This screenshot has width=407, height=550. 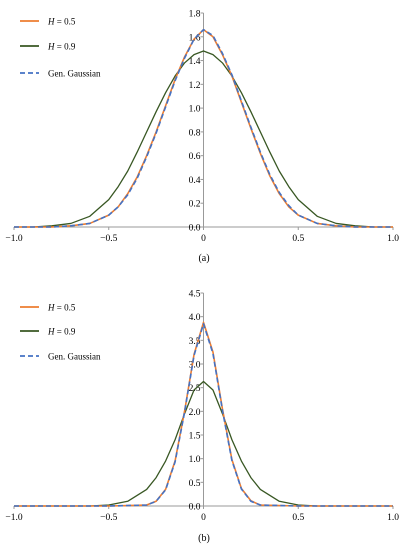 I want to click on y-tick-label: 3.0, so click(x=195, y=366).